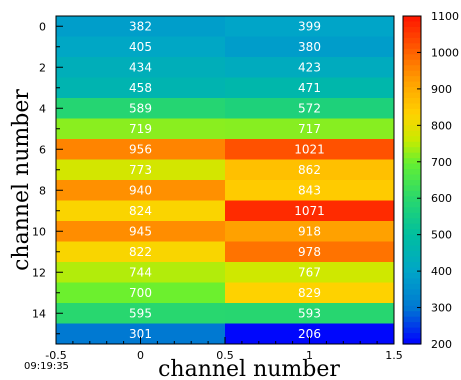  What do you see at coordinates (39, 272) in the screenshot?
I see `y-tick-label: 12` at bounding box center [39, 272].